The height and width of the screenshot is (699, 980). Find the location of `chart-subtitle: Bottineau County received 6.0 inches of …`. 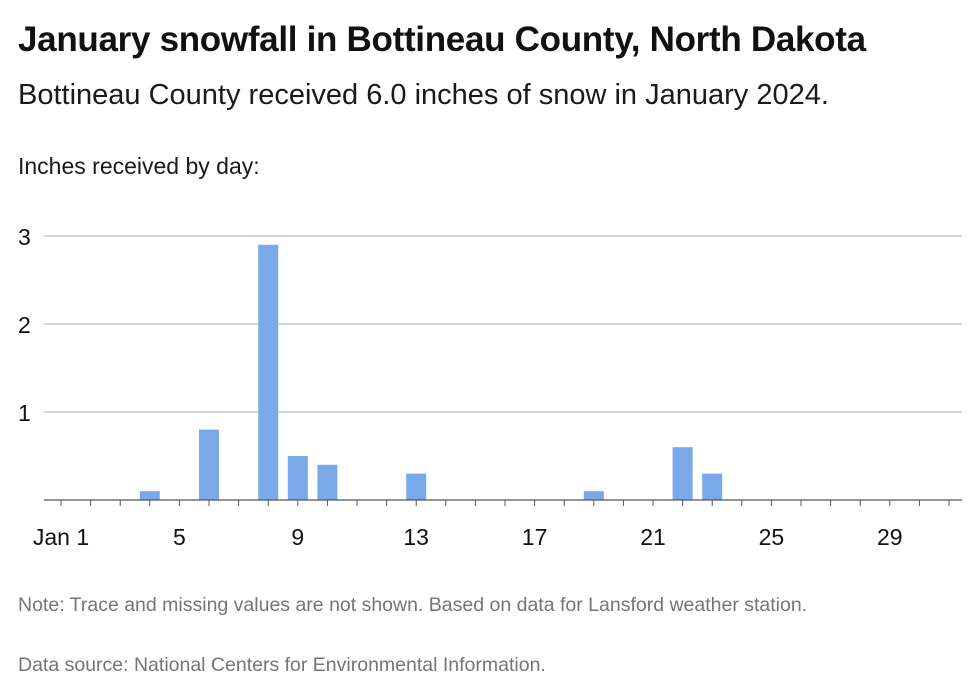

chart-subtitle: Bottineau County received 6.0 inches of … is located at coordinates (423, 95).